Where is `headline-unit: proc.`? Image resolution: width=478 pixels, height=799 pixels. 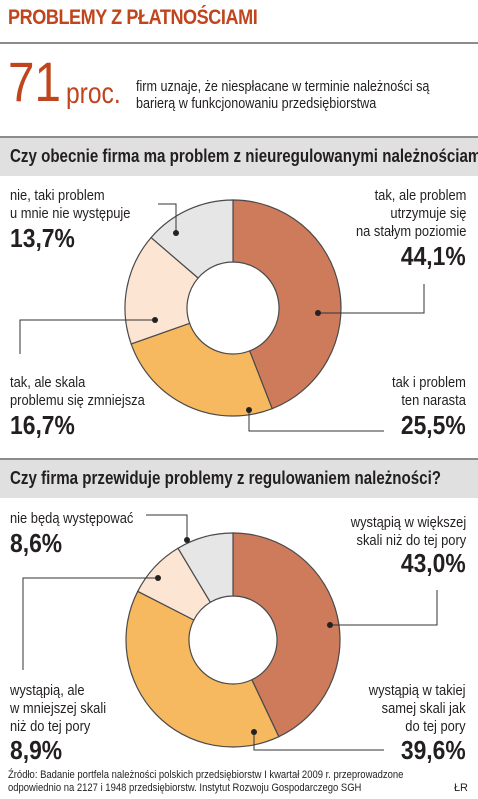 headline-unit: proc. is located at coordinates (93, 93).